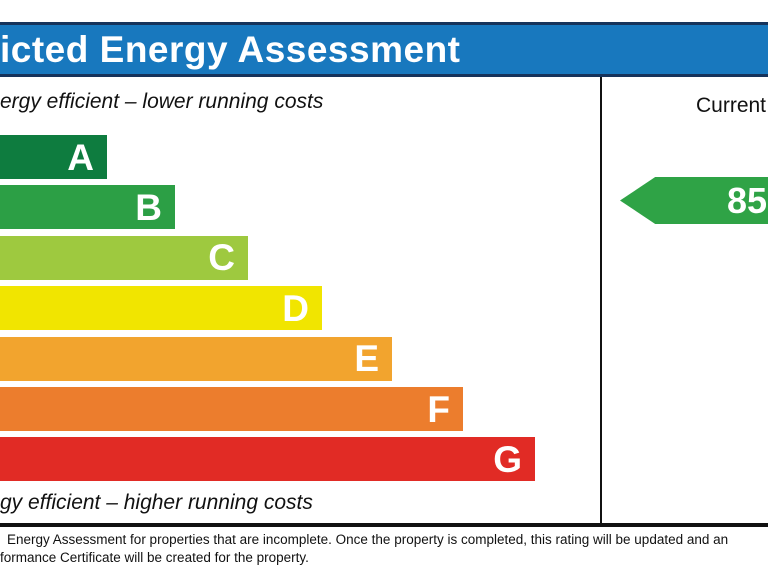 The width and height of the screenshot is (768, 576). I want to click on current-rating-value: 85, so click(746, 200).